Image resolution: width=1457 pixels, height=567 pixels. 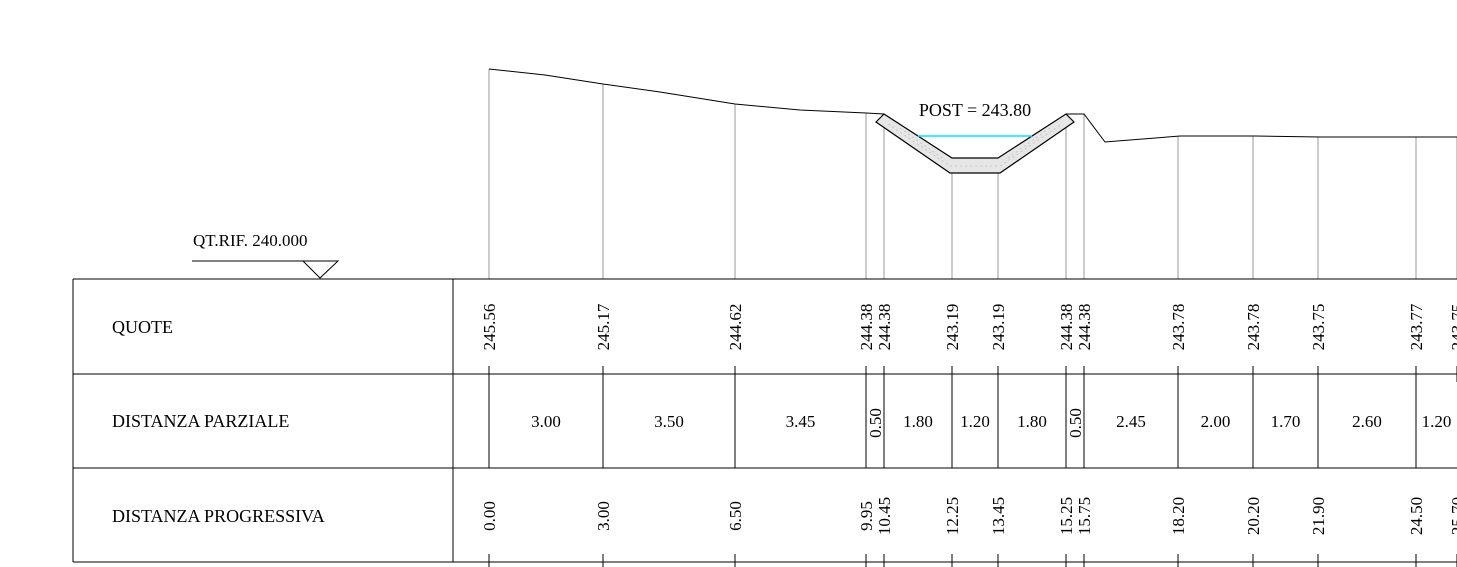 What do you see at coordinates (142, 327) in the screenshot?
I see `row-label-quote: QUOTE` at bounding box center [142, 327].